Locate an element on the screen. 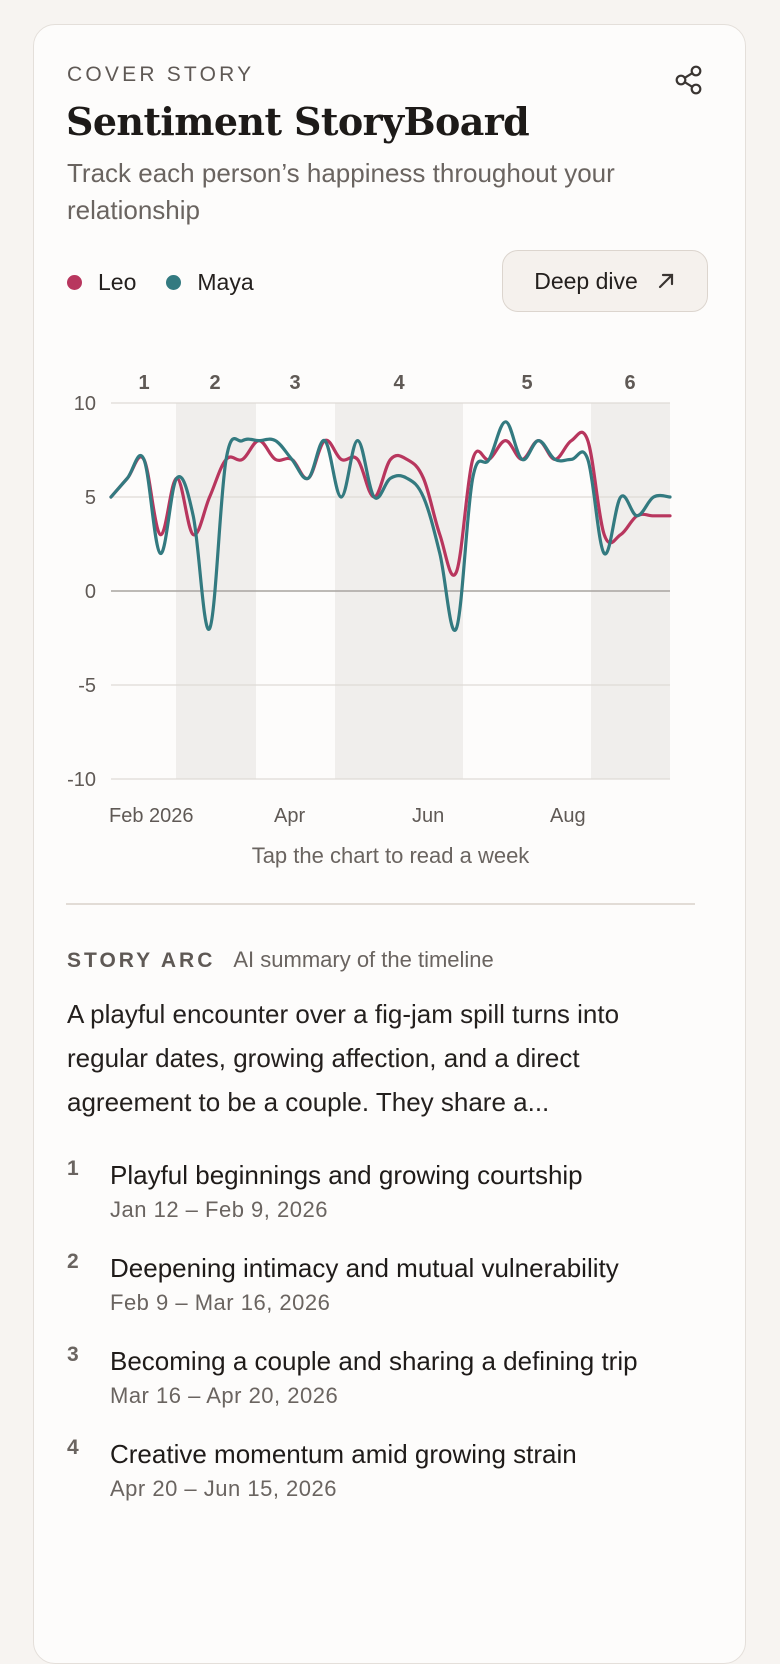 Image resolution: width=780 pixels, height=1664 pixels. chapter-marker: 2 is located at coordinates (214, 383).